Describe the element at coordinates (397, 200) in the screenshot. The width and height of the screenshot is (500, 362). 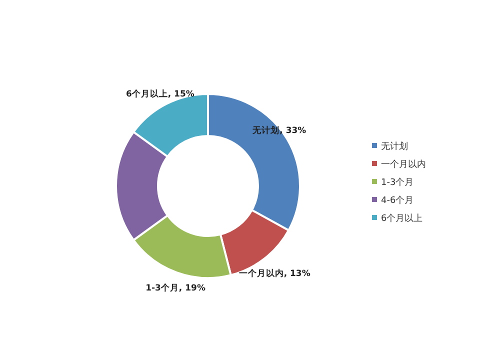
I see `legend-label: 4-6个月` at that location.